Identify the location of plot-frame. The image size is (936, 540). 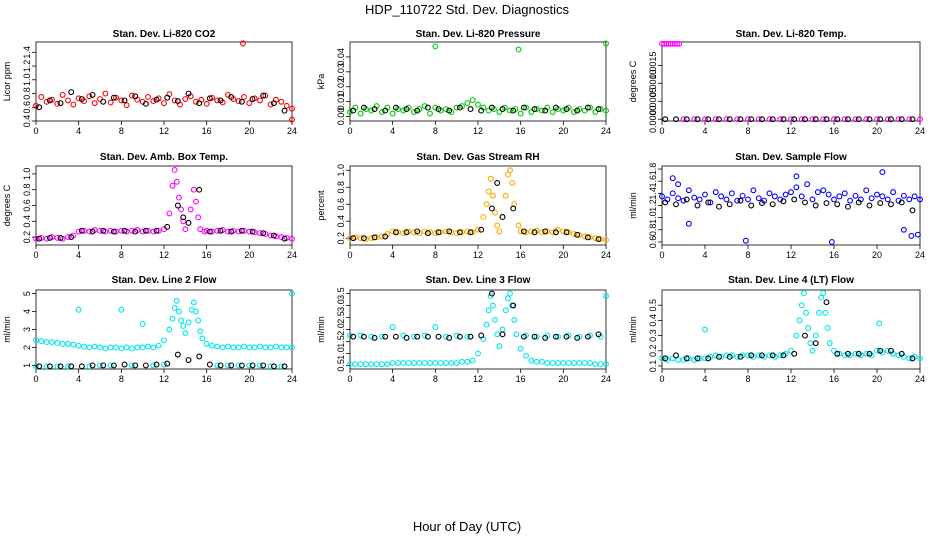
(164, 81).